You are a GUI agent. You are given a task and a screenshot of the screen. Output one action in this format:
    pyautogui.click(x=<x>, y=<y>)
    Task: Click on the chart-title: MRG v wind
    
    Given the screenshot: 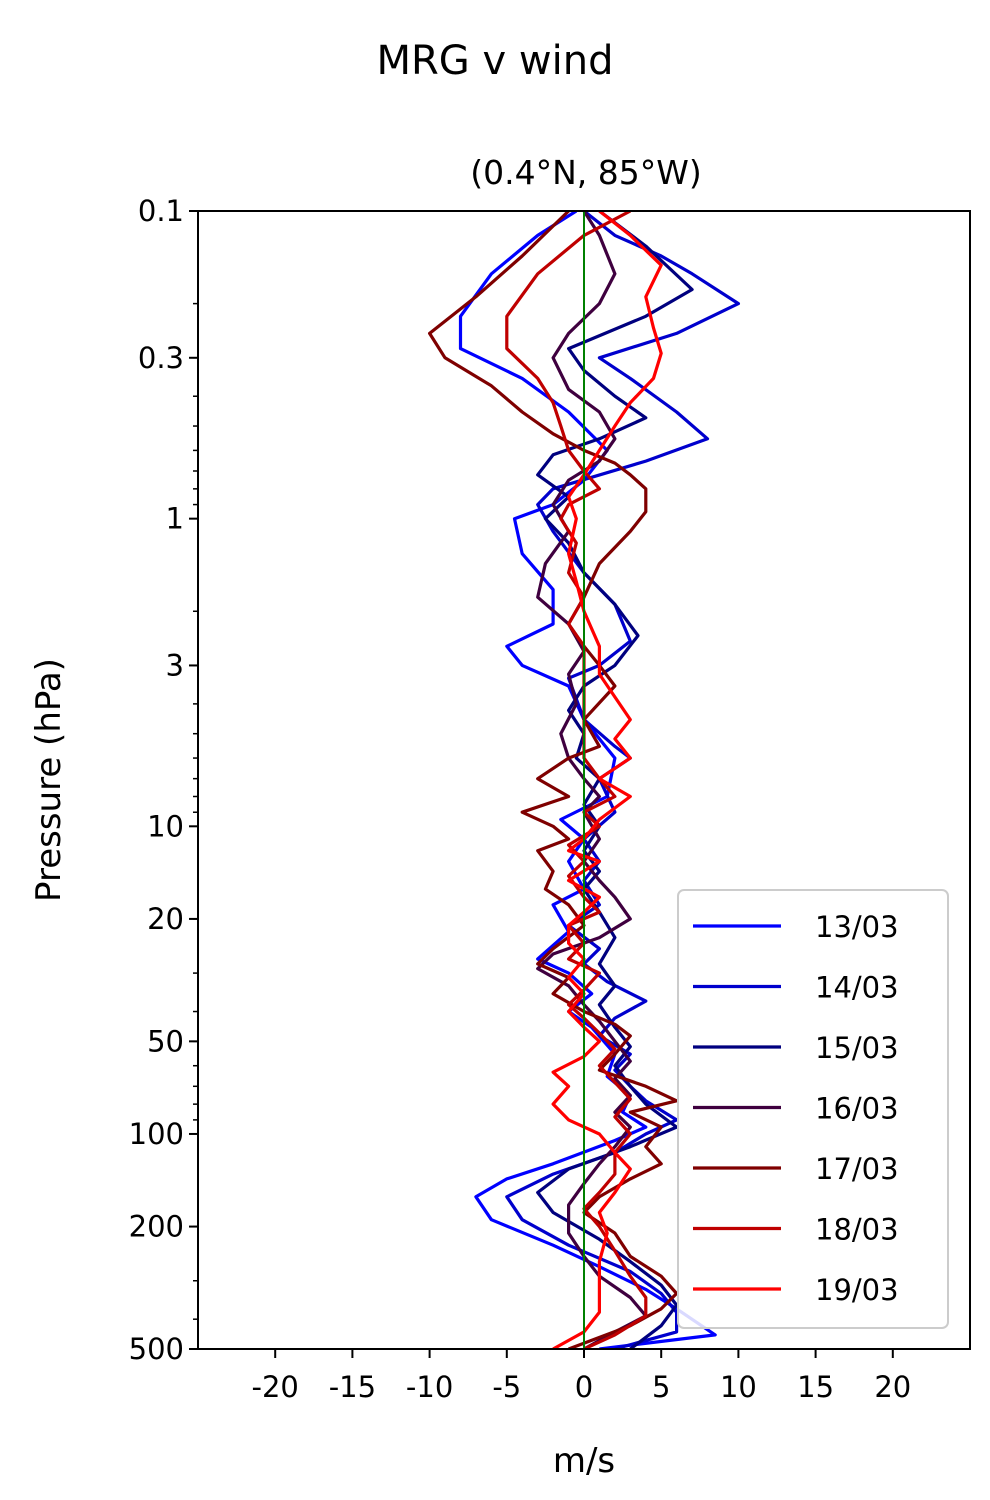 What is the action you would take?
    pyautogui.click(x=495, y=61)
    